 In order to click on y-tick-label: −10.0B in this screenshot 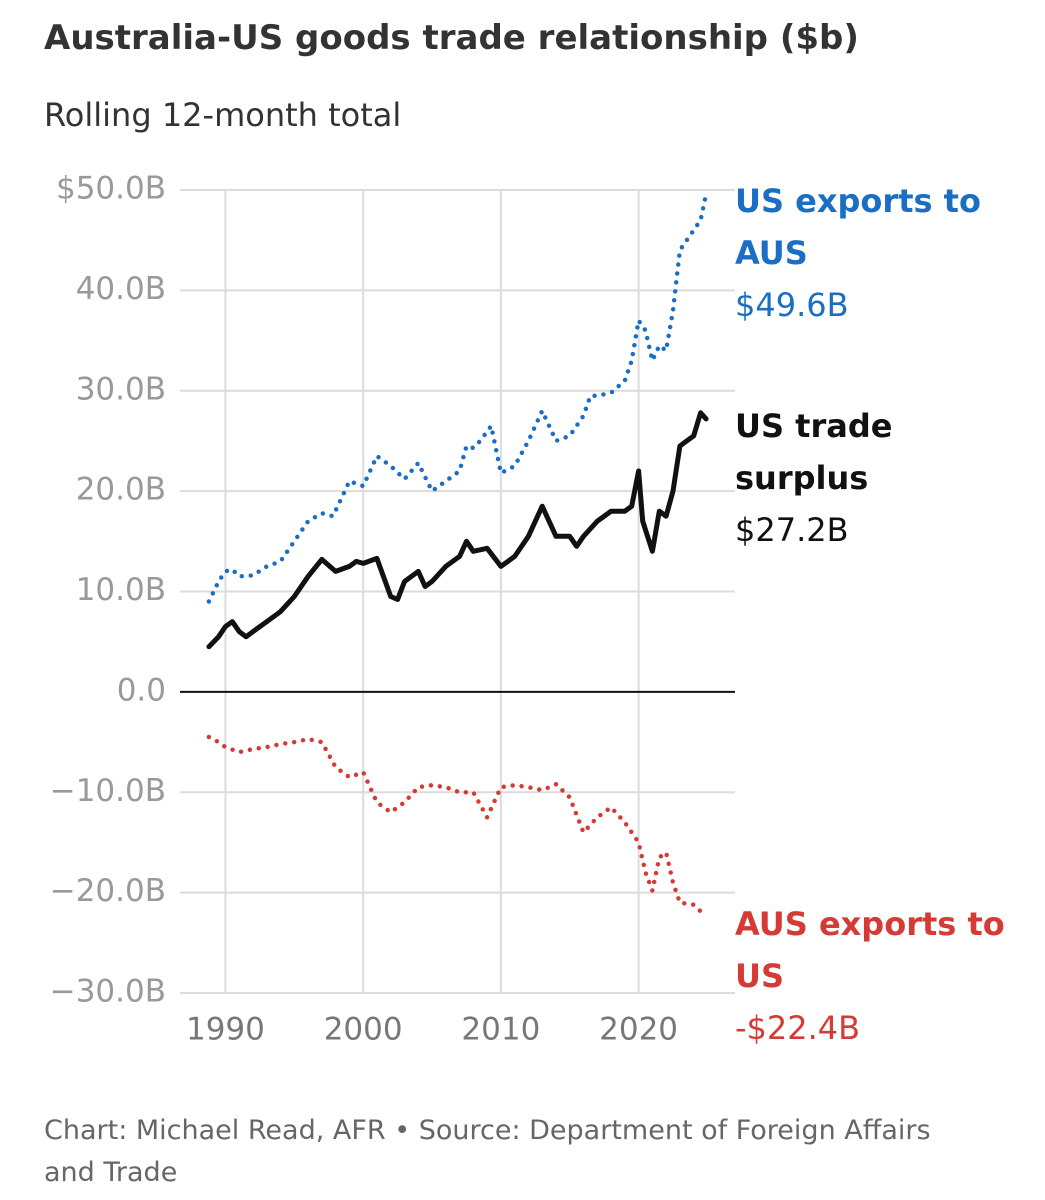, I will do `click(108, 791)`.